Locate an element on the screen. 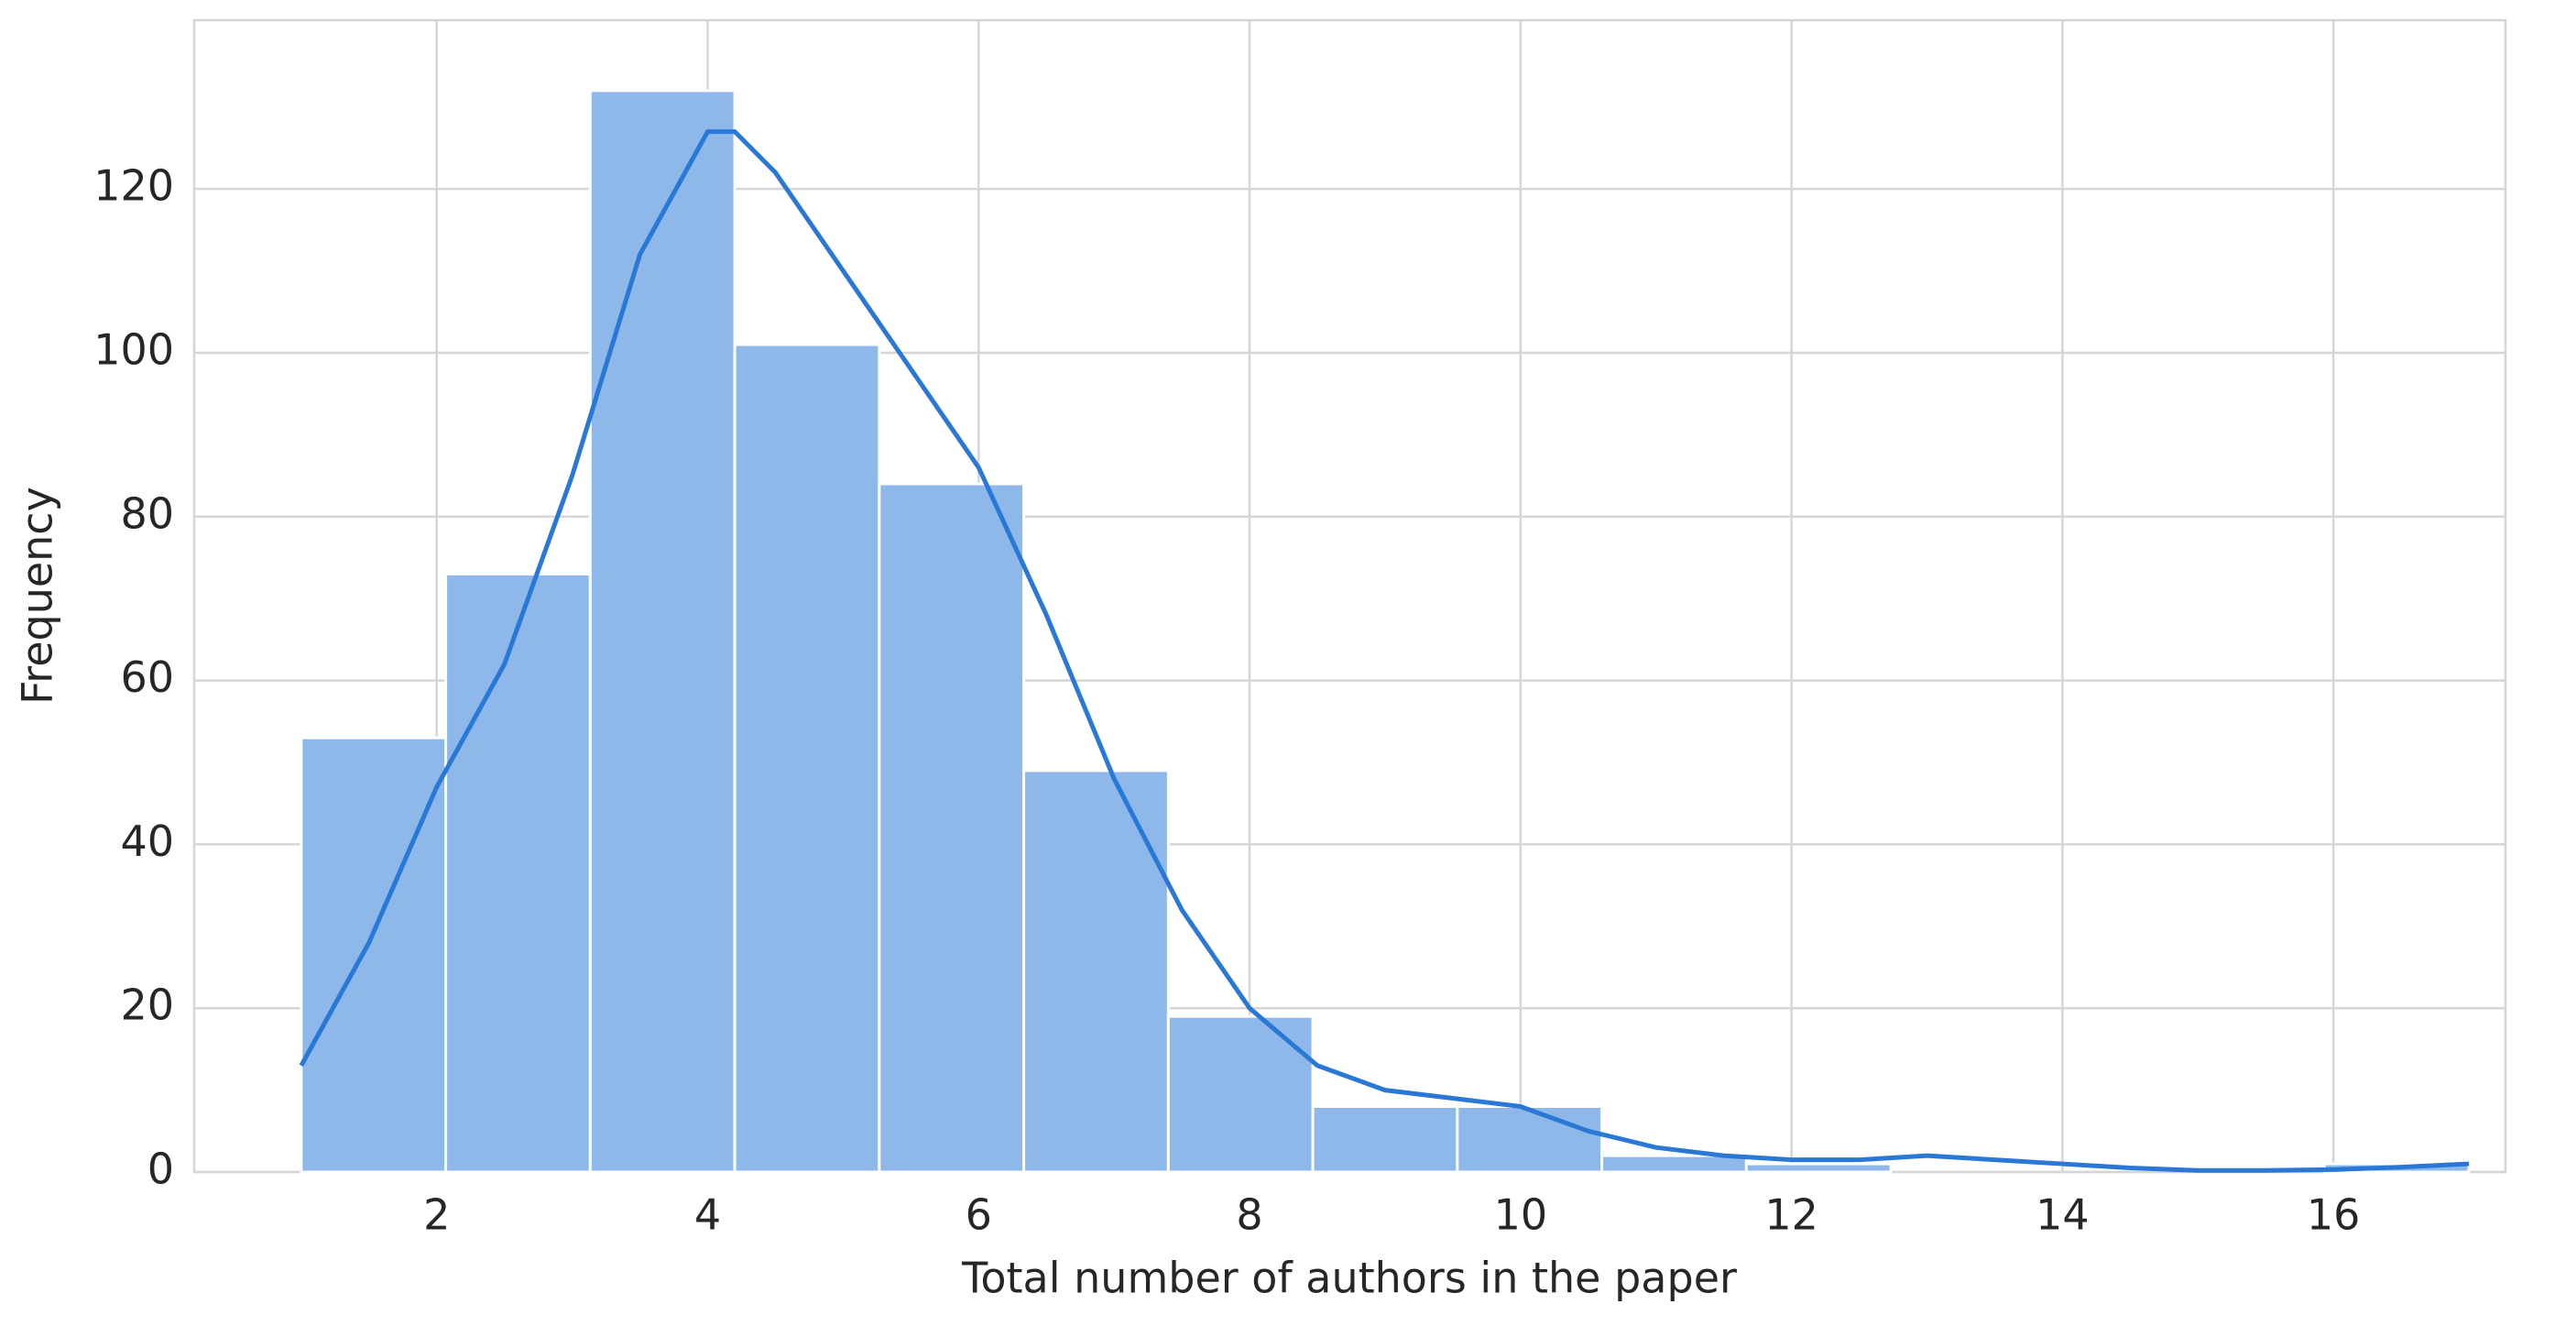 The width and height of the screenshot is (2576, 1326). y-tick-label: 0 is located at coordinates (161, 1169).